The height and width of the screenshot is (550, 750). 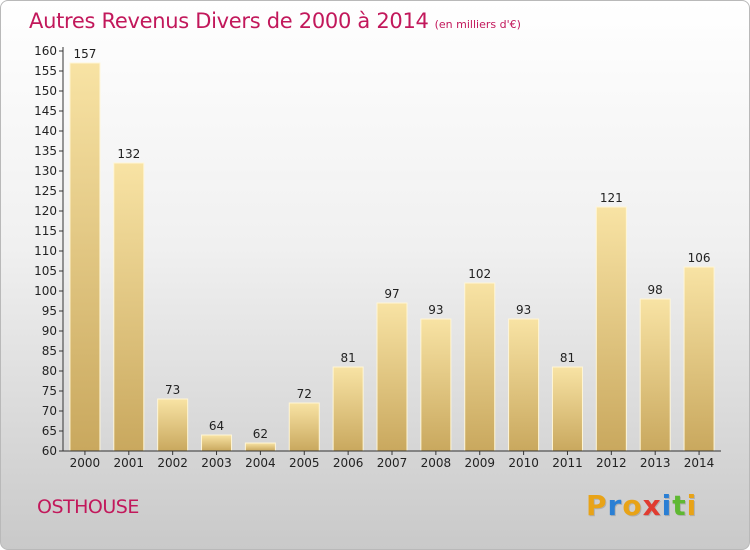 What do you see at coordinates (216, 463) in the screenshot?
I see `x-tick-label-2003: 2003` at bounding box center [216, 463].